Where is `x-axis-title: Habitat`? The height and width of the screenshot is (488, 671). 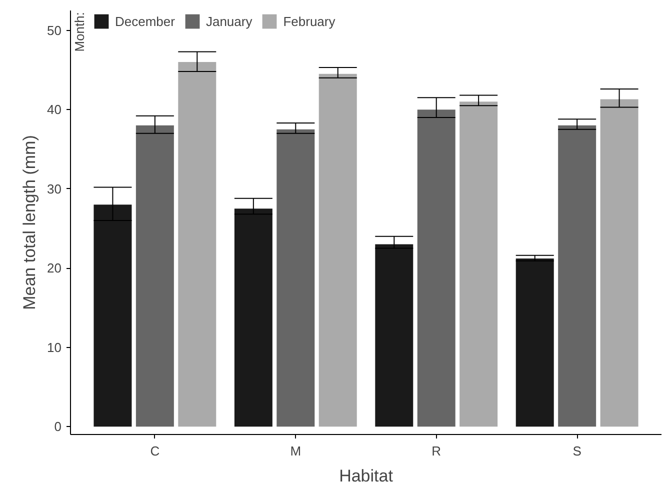
x-axis-title: Habitat is located at coordinates (366, 476).